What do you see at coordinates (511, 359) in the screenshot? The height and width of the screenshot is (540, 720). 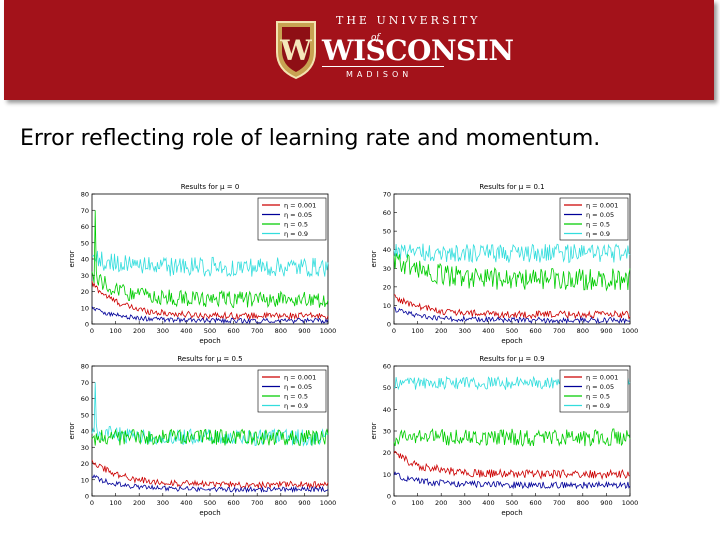 I see `chart-title: Results for μ = 0.9` at bounding box center [511, 359].